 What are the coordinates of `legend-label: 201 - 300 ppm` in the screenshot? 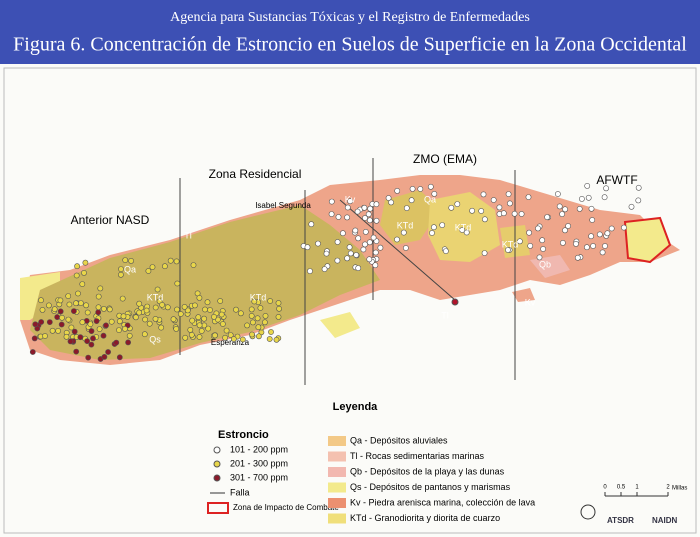 It's located at (259, 463).